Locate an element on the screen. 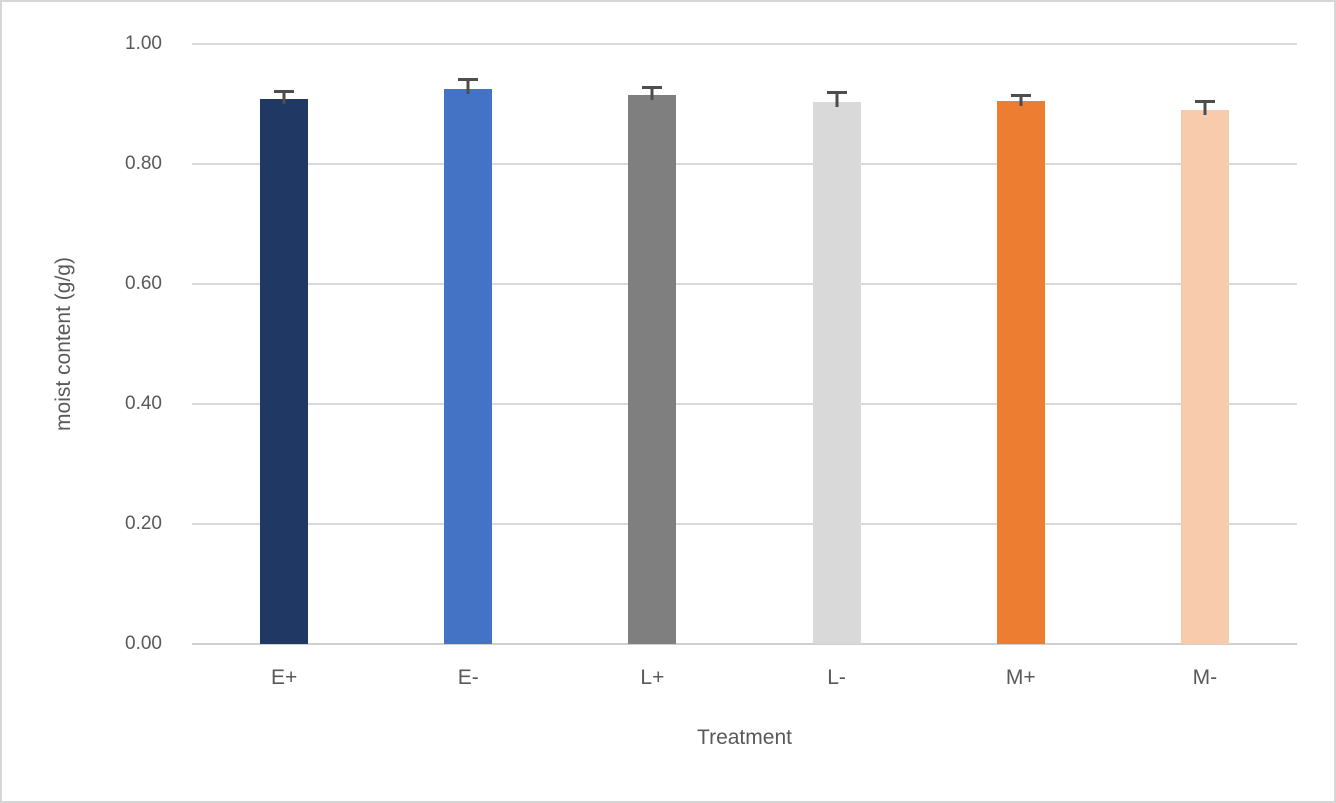  error-bar-L- is located at coordinates (836, 99).